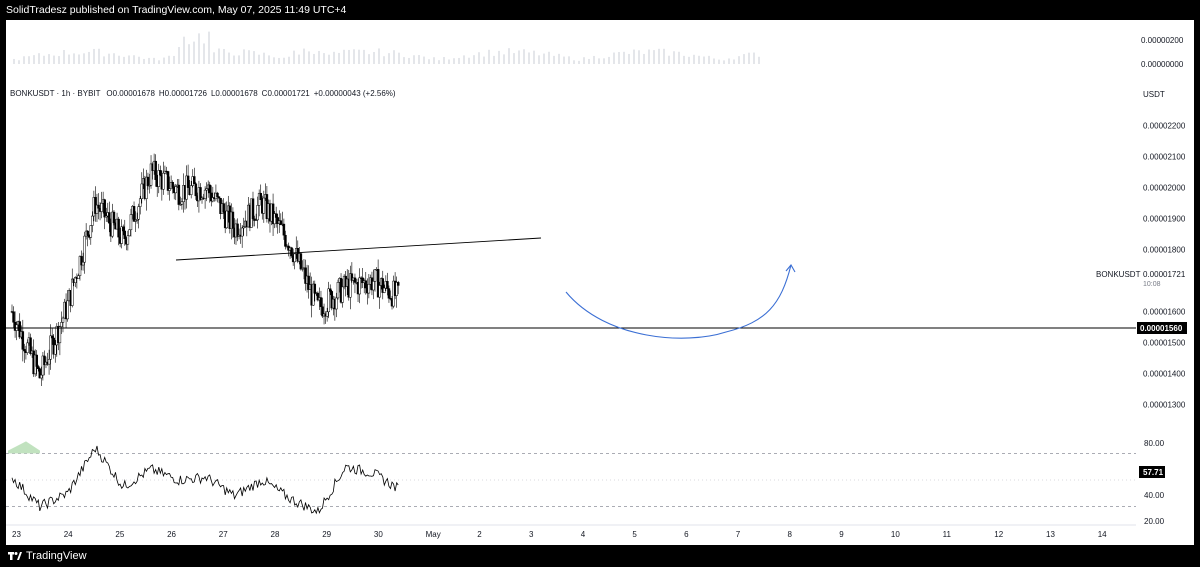 The image size is (1200, 567). I want to click on time-label: May, so click(433, 534).